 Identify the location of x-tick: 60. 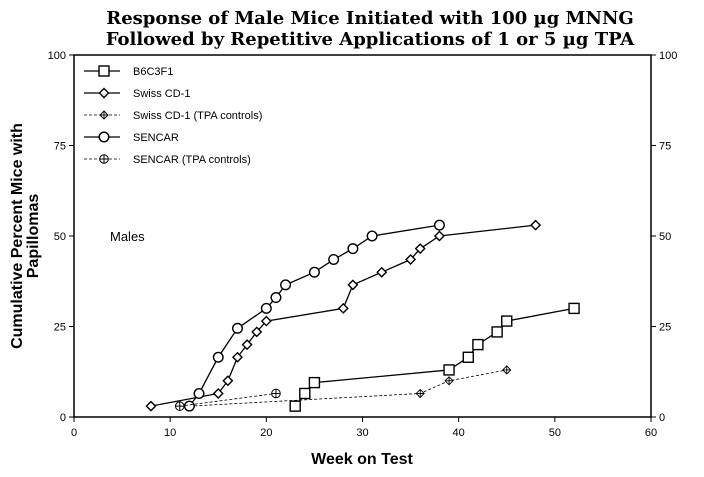
(651, 428).